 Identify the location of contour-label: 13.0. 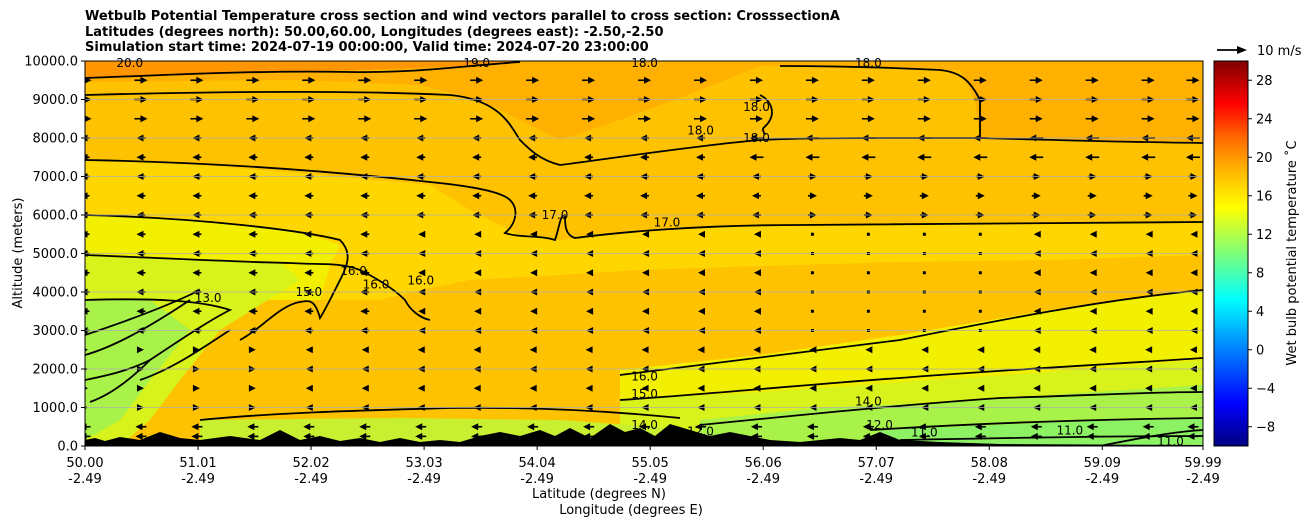
(208, 298).